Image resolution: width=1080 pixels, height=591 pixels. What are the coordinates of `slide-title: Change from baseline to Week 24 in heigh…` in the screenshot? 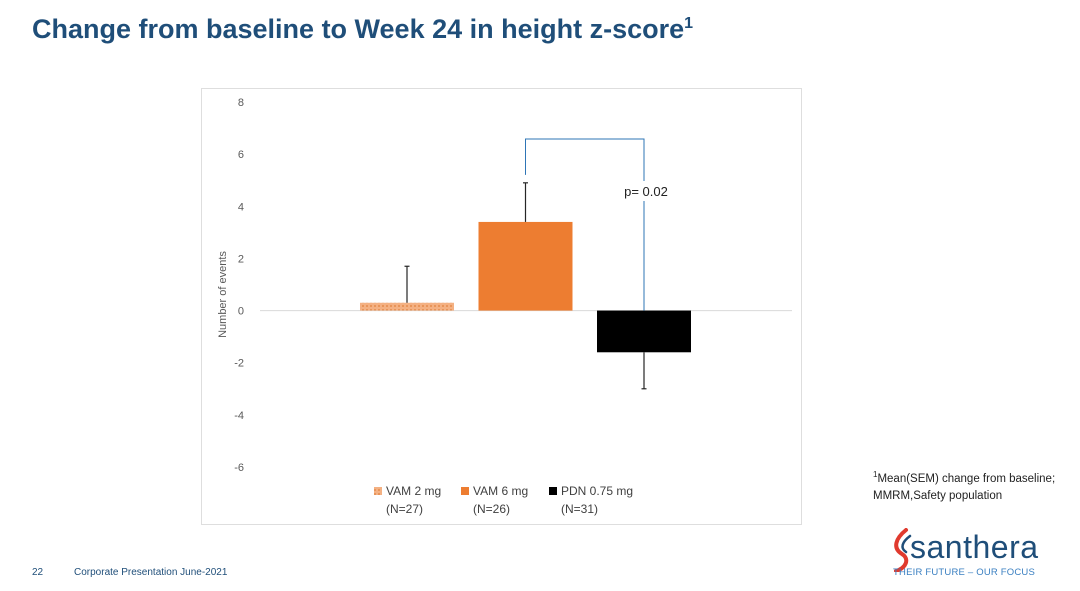 It's located at (363, 29).